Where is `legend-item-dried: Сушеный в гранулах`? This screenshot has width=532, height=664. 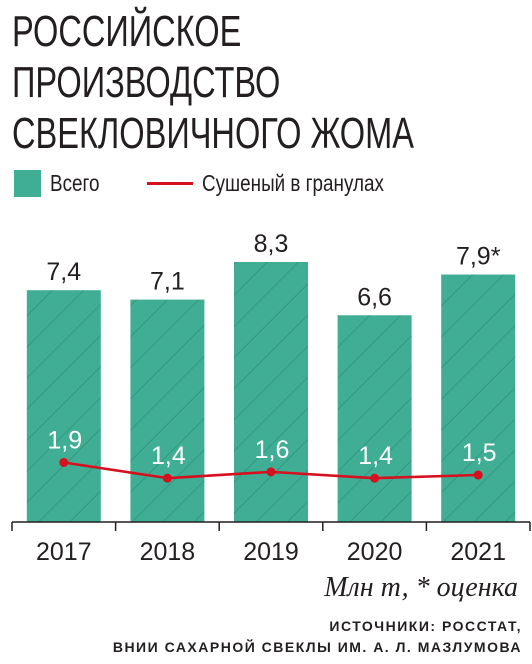 legend-item-dried: Сушеный в гранулах is located at coordinates (285, 183).